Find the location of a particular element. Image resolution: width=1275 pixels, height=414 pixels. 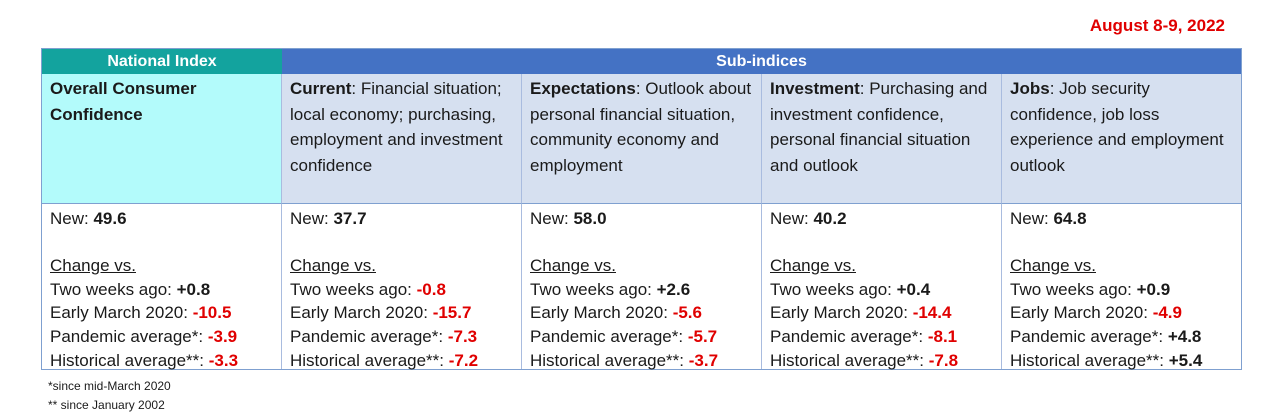

change-row: Pandemic average*: -3.9 is located at coordinates (161, 337).